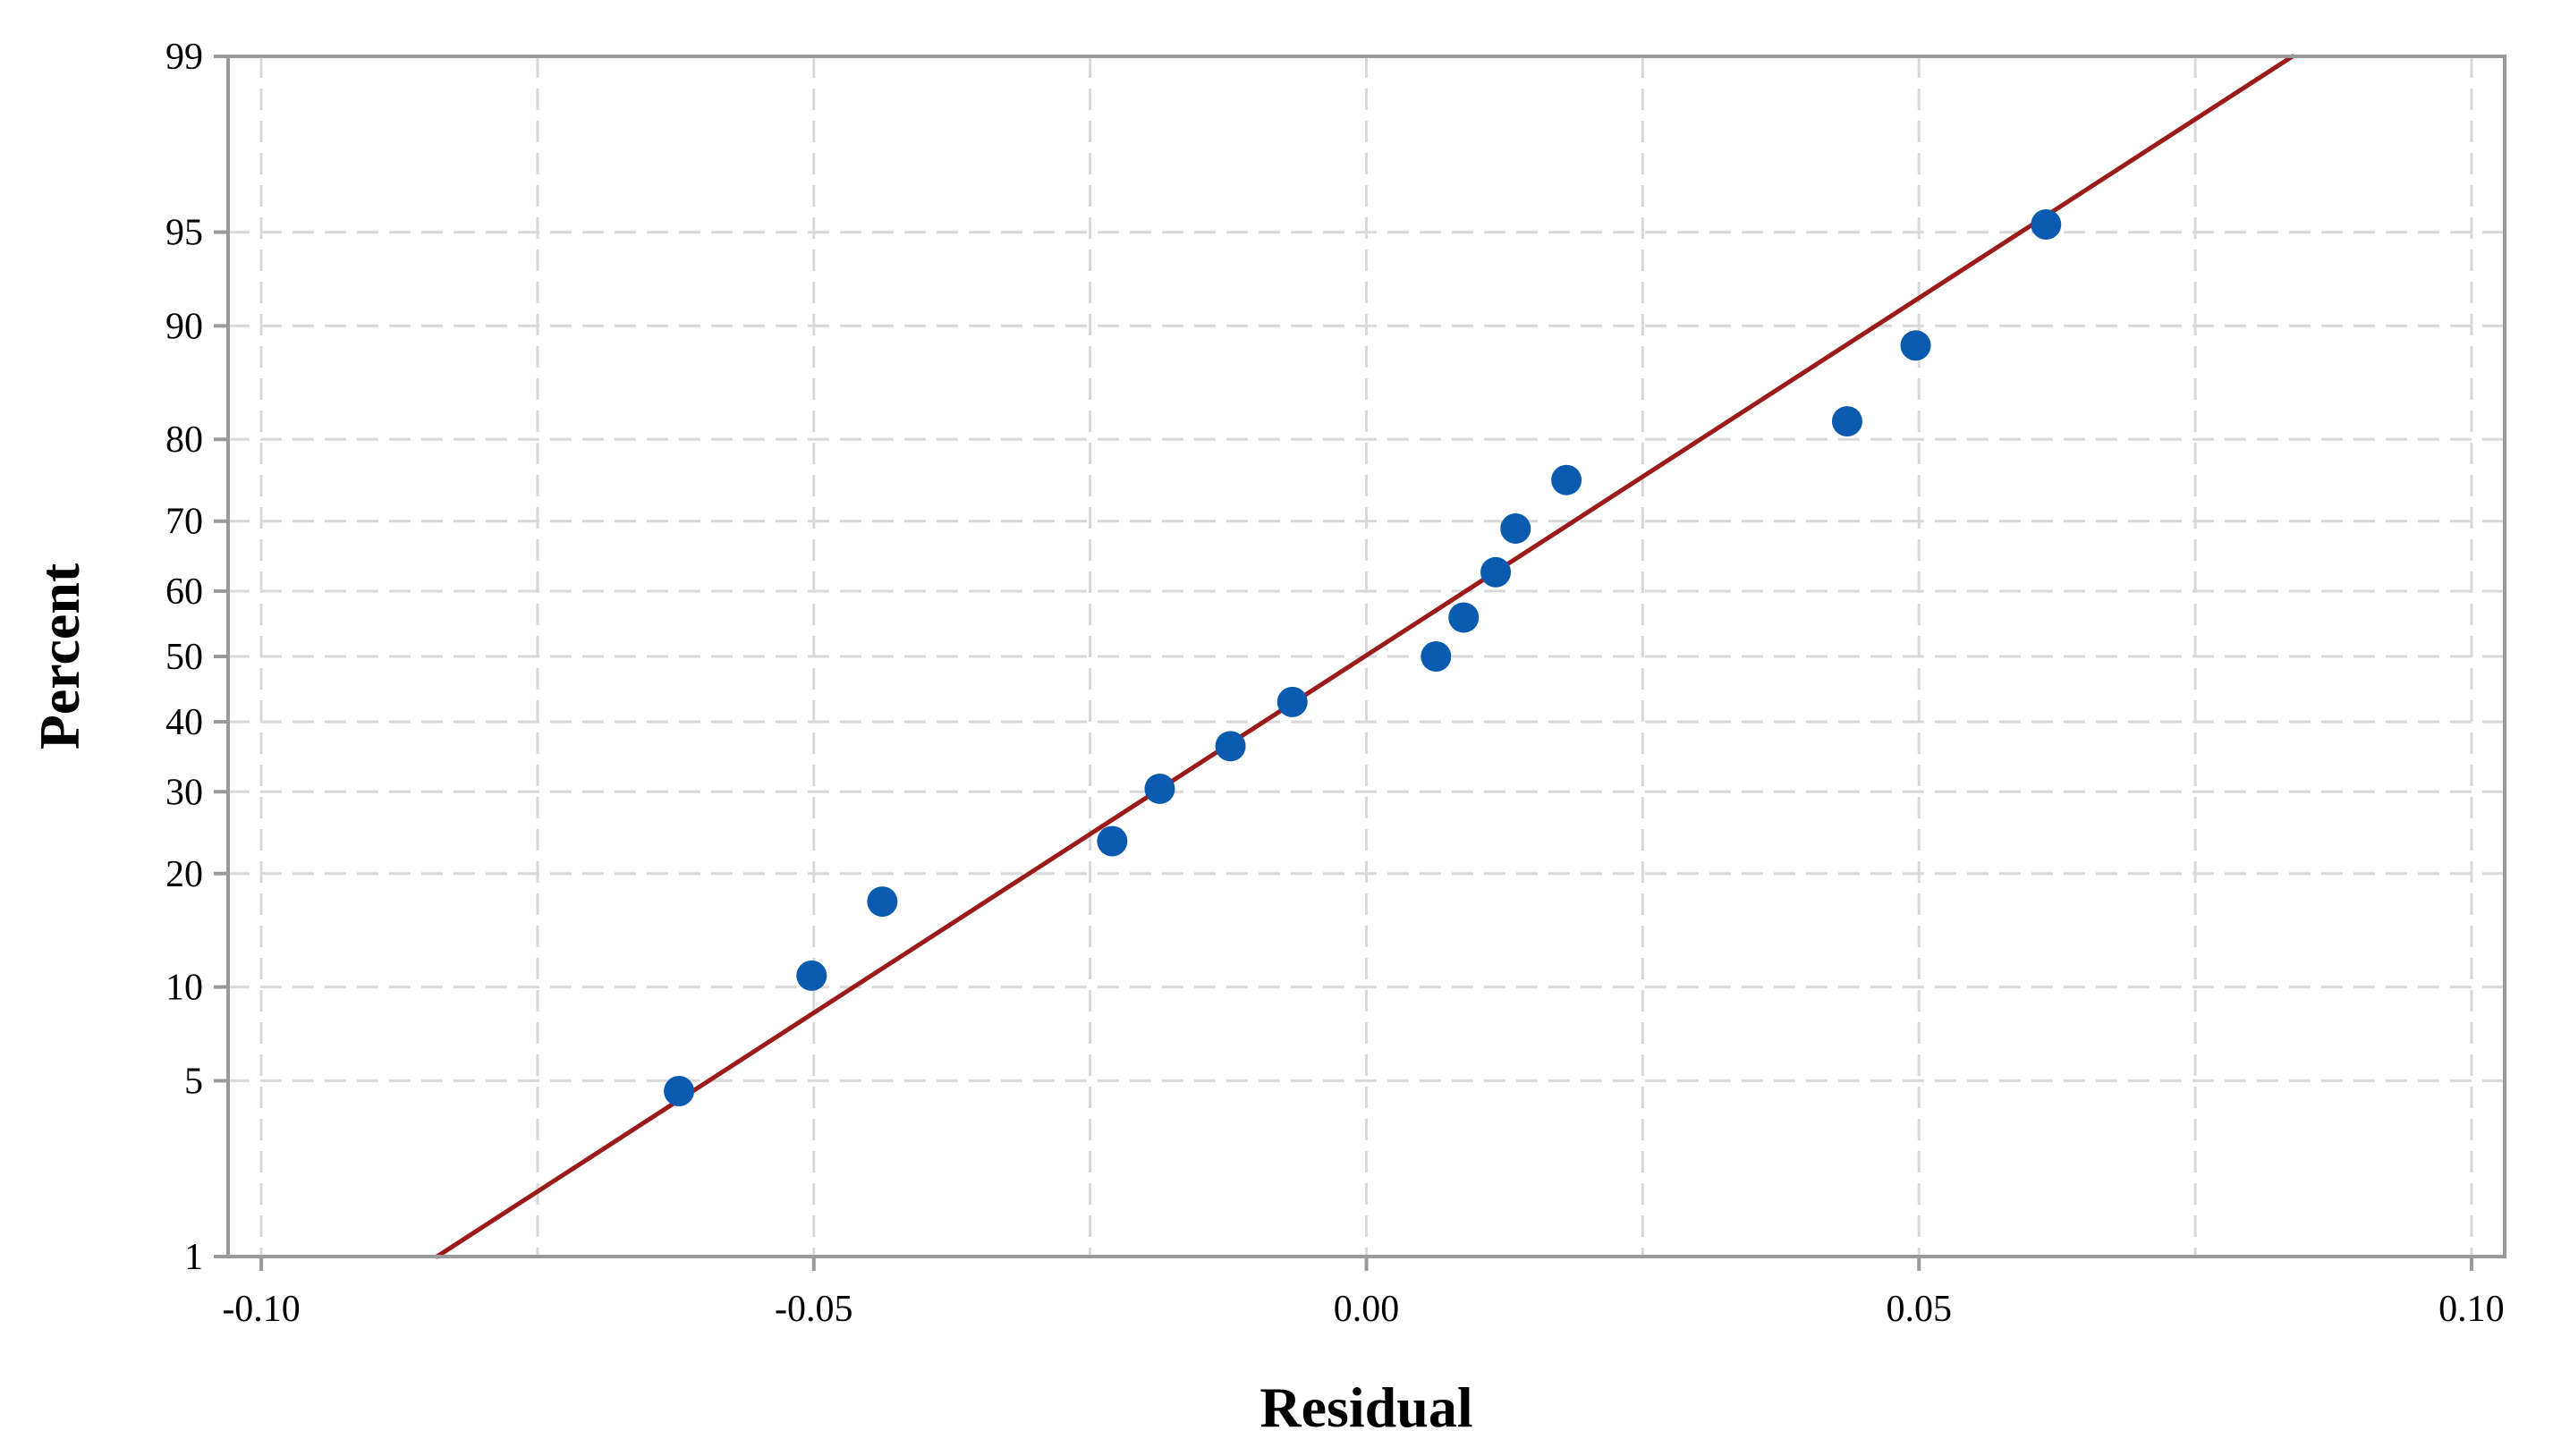 This screenshot has height=1456, width=2553. Describe the element at coordinates (184, 989) in the screenshot. I see `y-tick-label: 10` at that location.